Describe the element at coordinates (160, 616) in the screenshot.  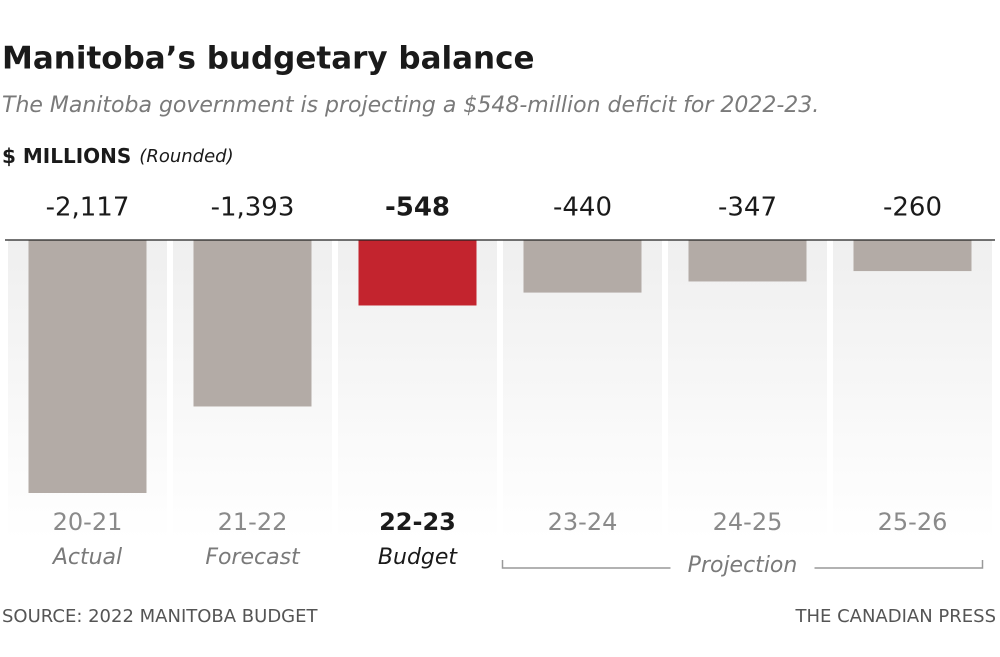
I see `source: SOURCE: 2022 MANITOBA BUDGET` at that location.